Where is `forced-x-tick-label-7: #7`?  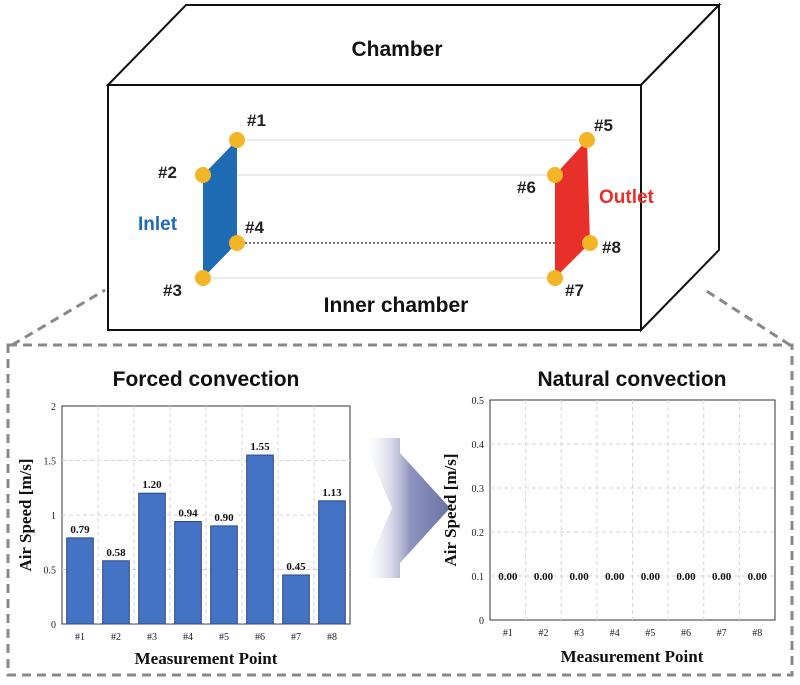 forced-x-tick-label-7: #7 is located at coordinates (296, 637).